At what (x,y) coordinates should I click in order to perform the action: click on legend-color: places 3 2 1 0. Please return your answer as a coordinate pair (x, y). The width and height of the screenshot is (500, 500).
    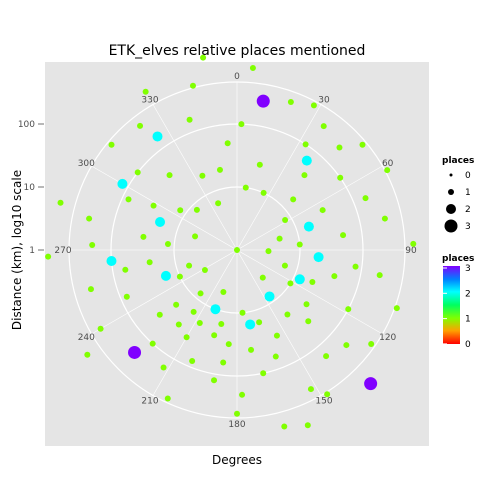
    Looking at the image, I should click on (458, 302).